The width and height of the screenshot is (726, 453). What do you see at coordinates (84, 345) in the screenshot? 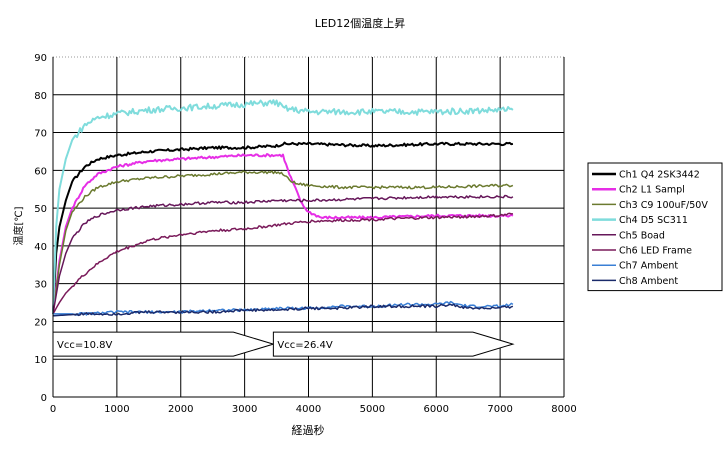
I see `vcc-label-0: Vcc=10.8V` at bounding box center [84, 345].